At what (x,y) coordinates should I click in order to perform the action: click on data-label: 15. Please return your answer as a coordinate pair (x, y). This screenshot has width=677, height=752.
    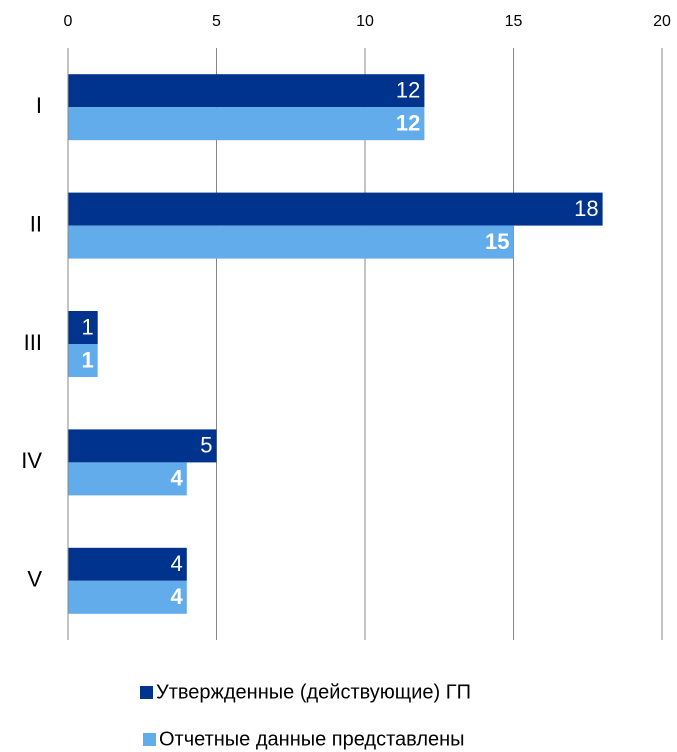
    Looking at the image, I should click on (497, 241).